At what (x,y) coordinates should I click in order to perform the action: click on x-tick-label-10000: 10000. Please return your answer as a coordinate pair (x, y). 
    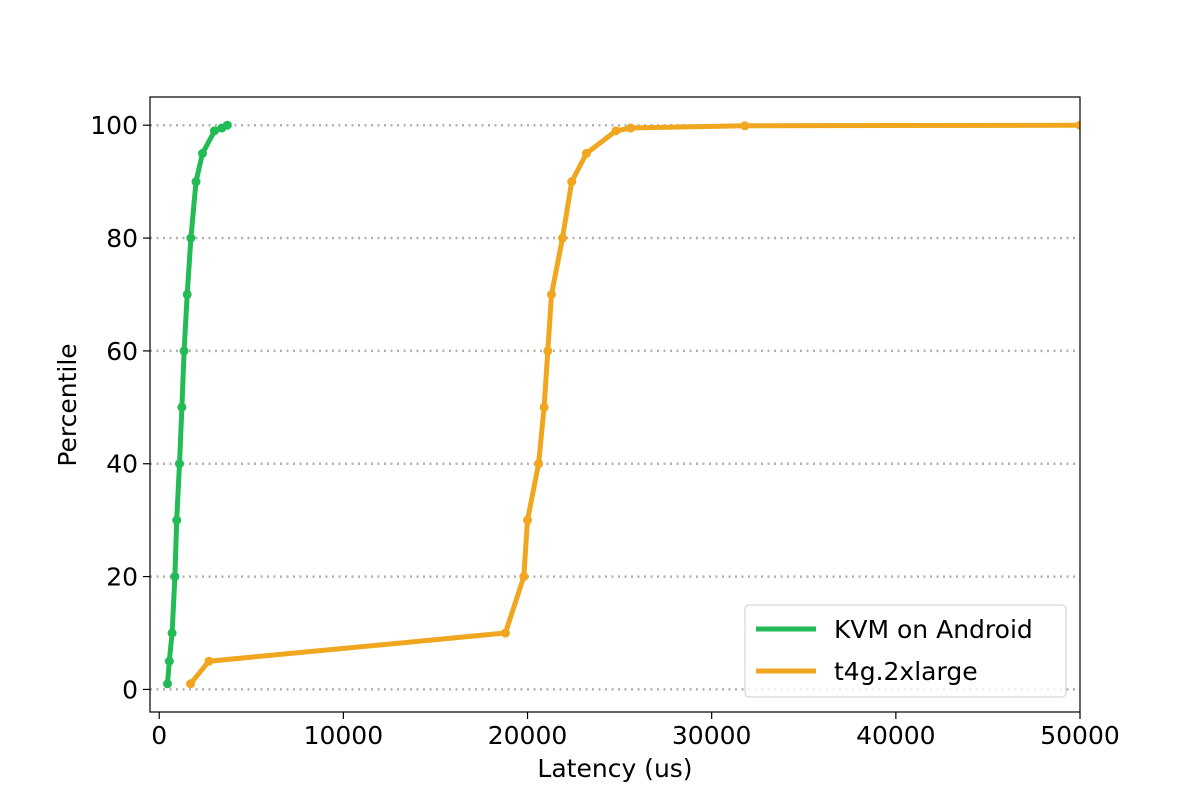
    Looking at the image, I should click on (344, 735).